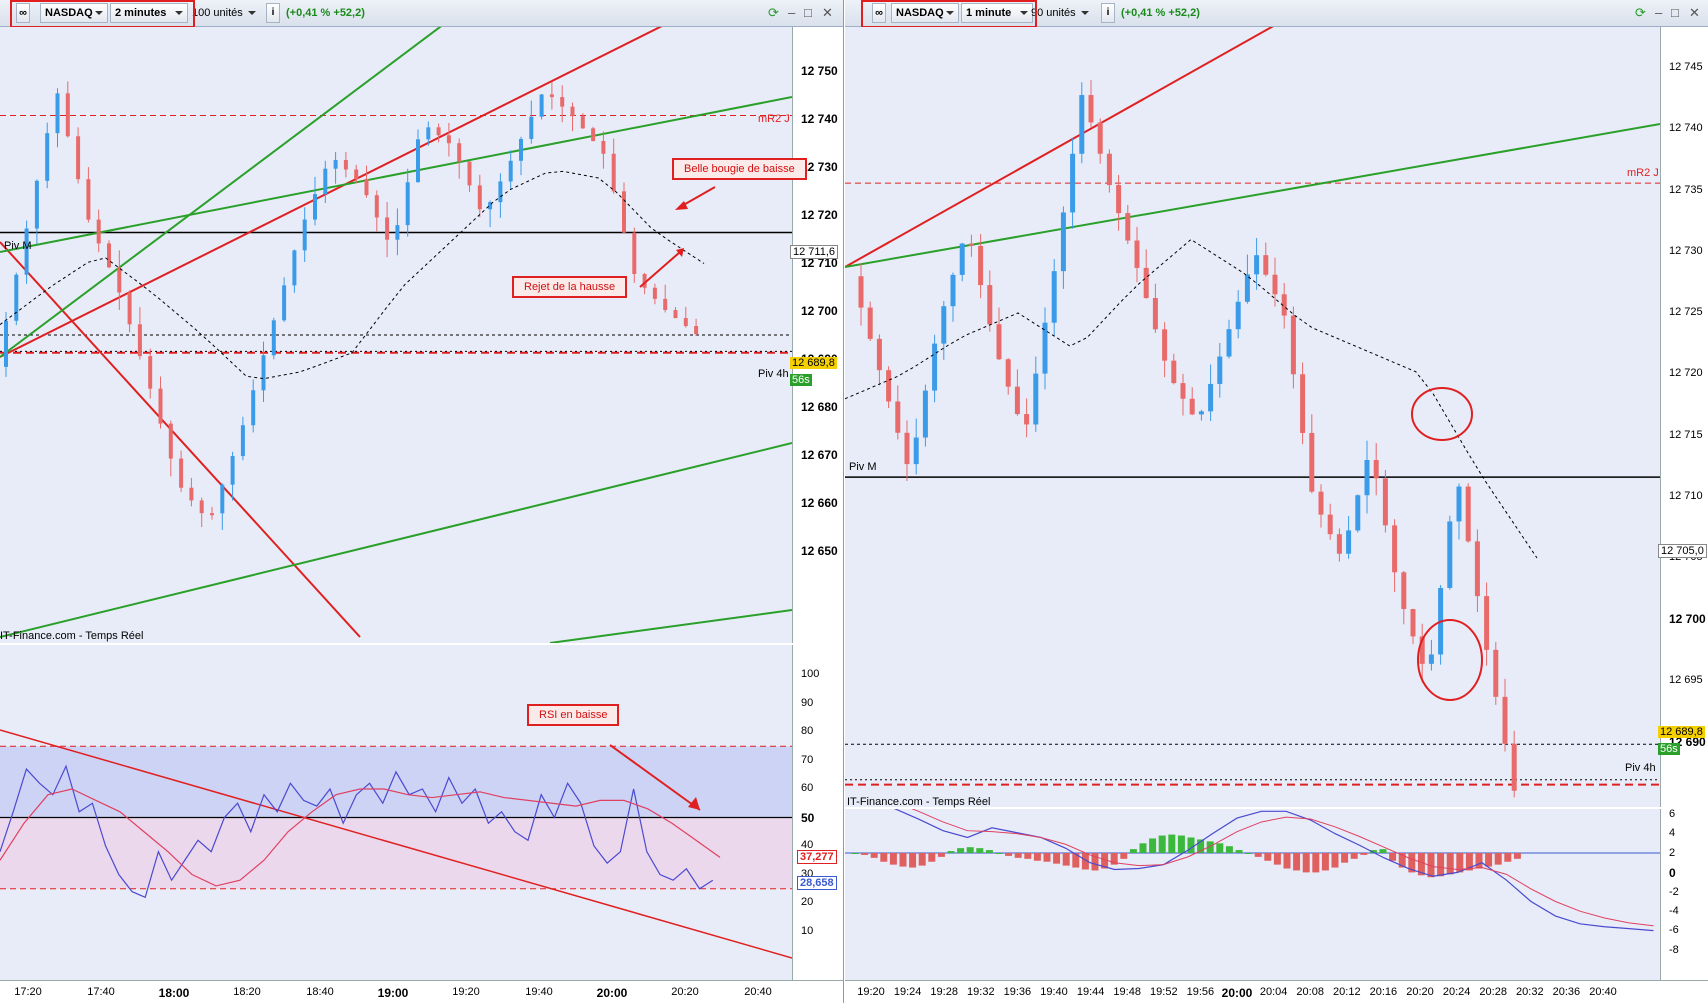  I want to click on rsi-axis: 100 90 80 70 60 50 40 30 20 10 37,277 28,658, so click(817, 812).